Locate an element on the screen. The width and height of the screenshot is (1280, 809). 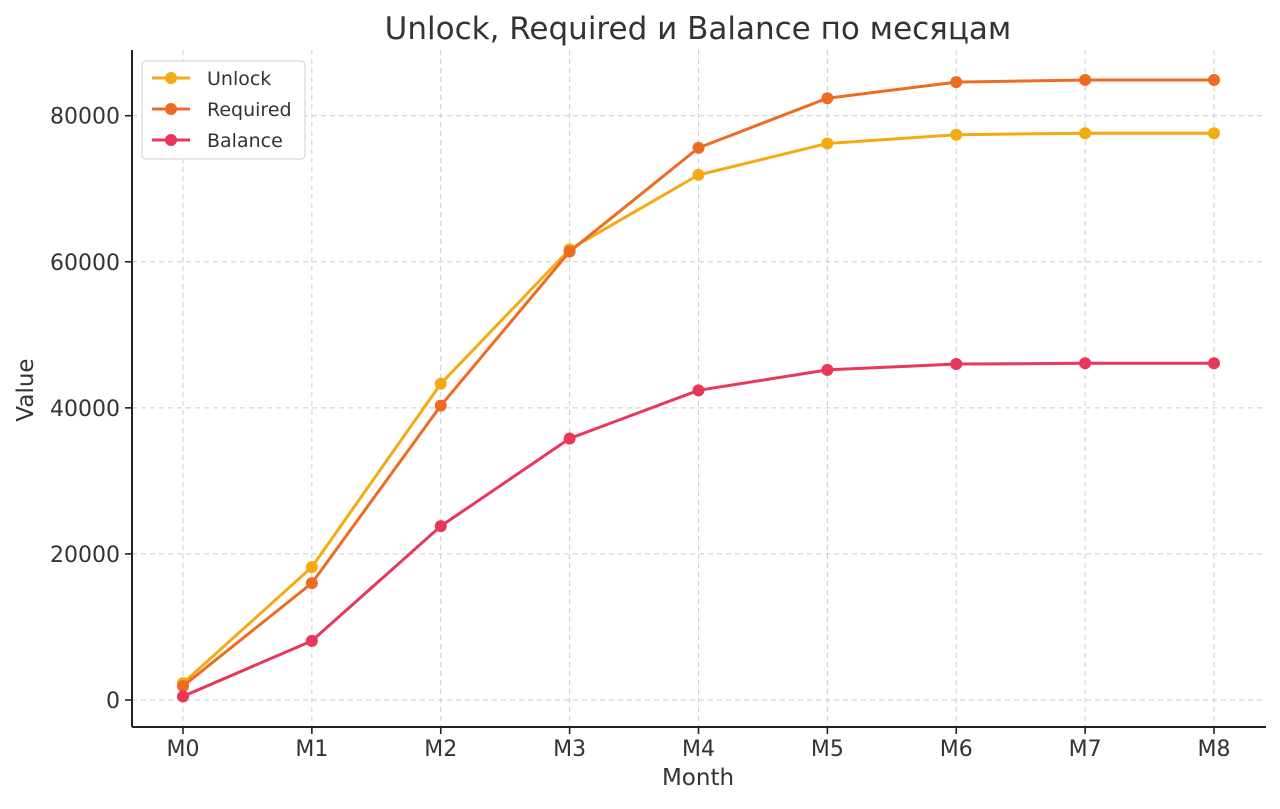
legend-label-balance: Balance is located at coordinates (245, 141).